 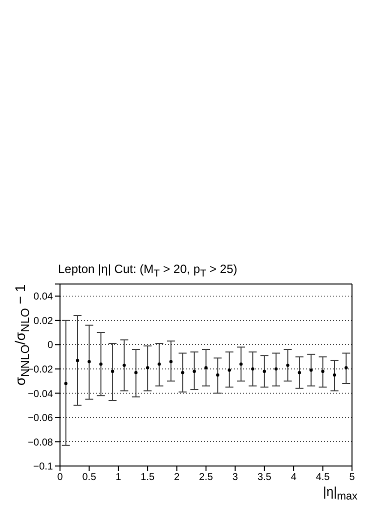 I want to click on x-tick-label: 4.5, so click(x=323, y=478).